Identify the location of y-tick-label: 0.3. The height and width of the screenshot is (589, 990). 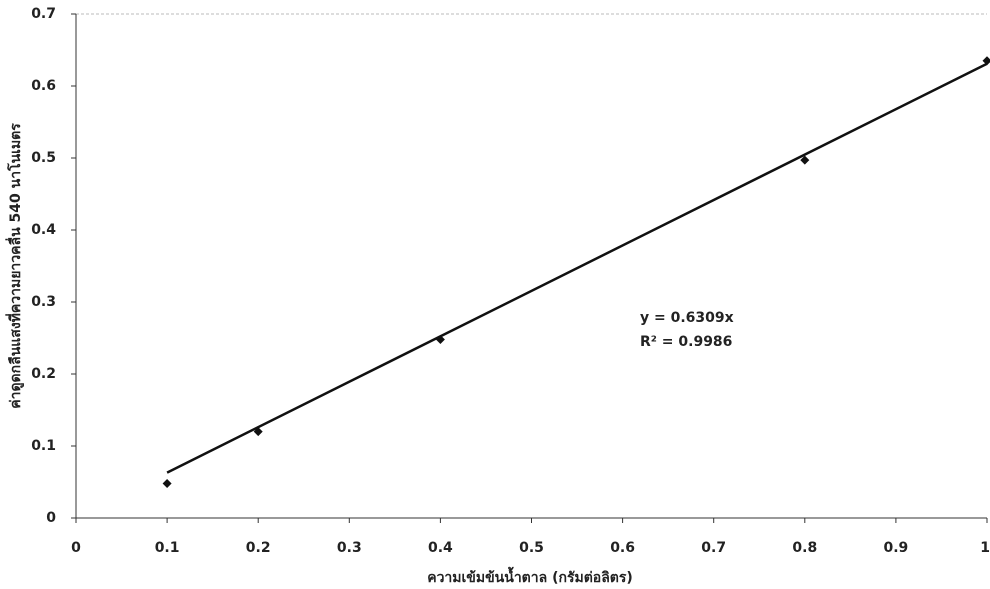
(43, 302).